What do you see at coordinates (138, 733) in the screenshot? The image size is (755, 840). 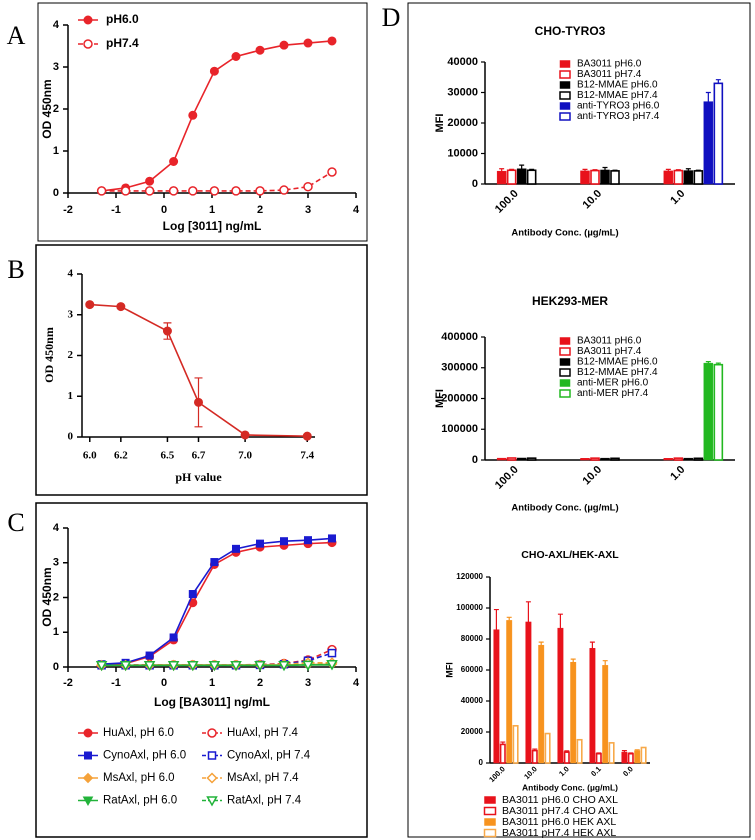 I see `legend-label: HuAxl, pH 6.0` at bounding box center [138, 733].